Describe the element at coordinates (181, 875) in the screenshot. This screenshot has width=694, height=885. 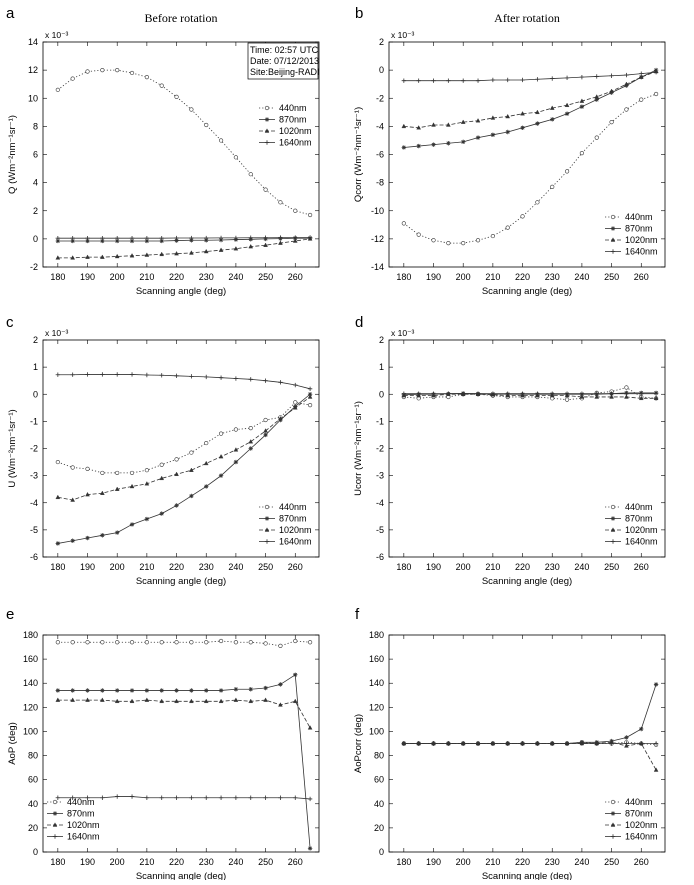
I see `x-axis-label: Scanning angle (deg)` at that location.